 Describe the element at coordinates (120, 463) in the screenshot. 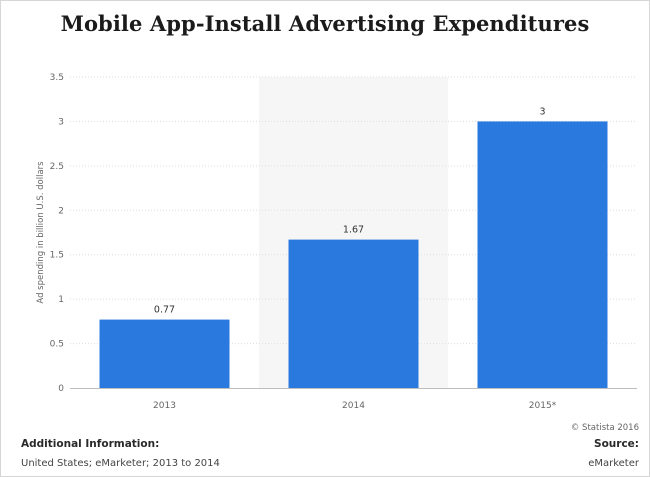

I see `additional-info-text: United States; eMarketer; 2013 to 2014` at that location.